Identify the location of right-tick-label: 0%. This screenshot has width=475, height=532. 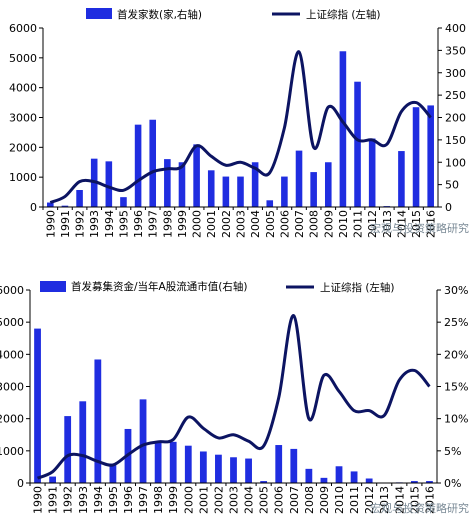
(452, 483).